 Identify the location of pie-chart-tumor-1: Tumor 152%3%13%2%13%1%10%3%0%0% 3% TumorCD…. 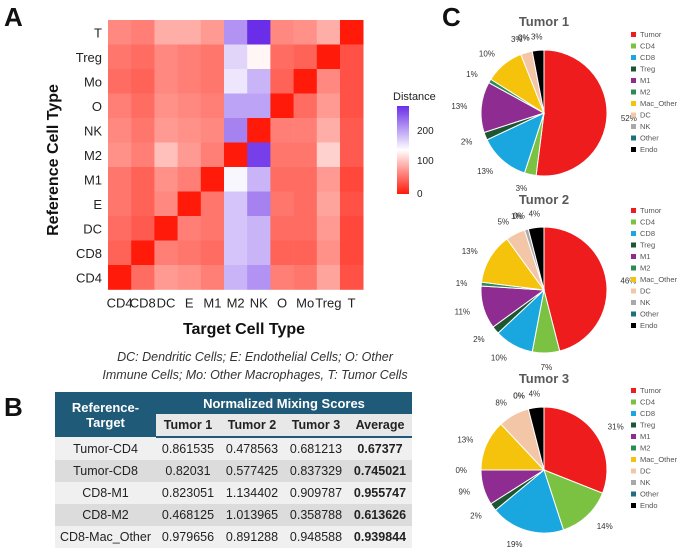
(564, 103).